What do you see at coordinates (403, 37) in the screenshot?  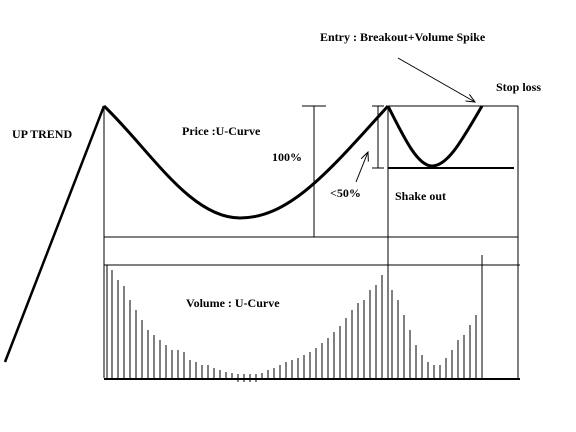 I see `entry-label: Entry : Breakout+Volume Spike` at bounding box center [403, 37].